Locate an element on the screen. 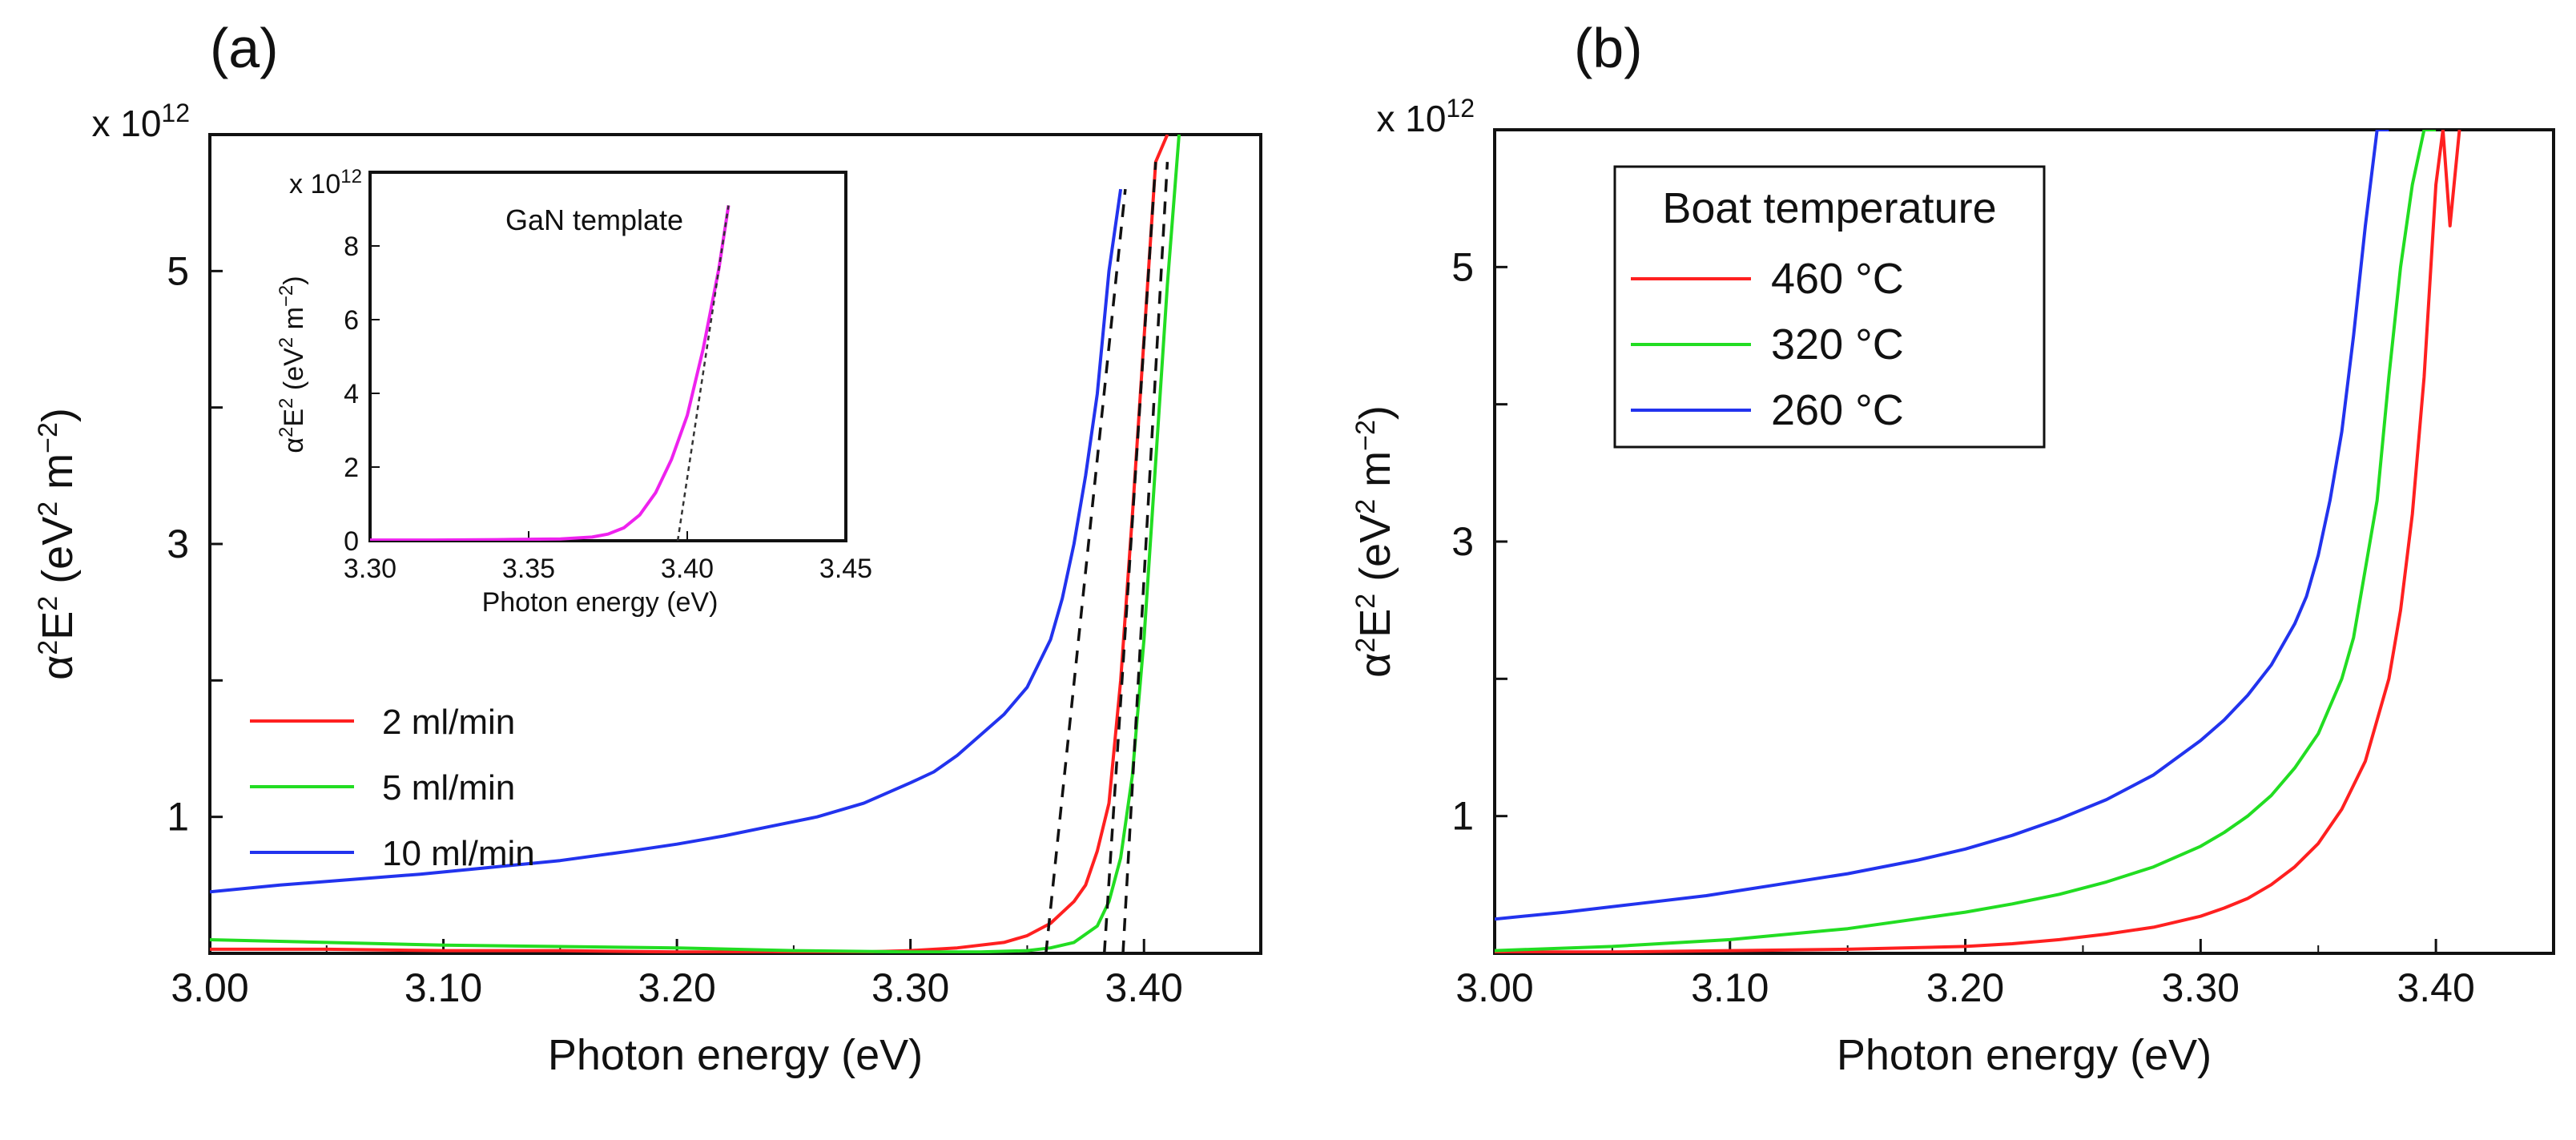 The height and width of the screenshot is (1140, 2576). inset-y-axis-title-part: E is located at coordinates (294, 418).